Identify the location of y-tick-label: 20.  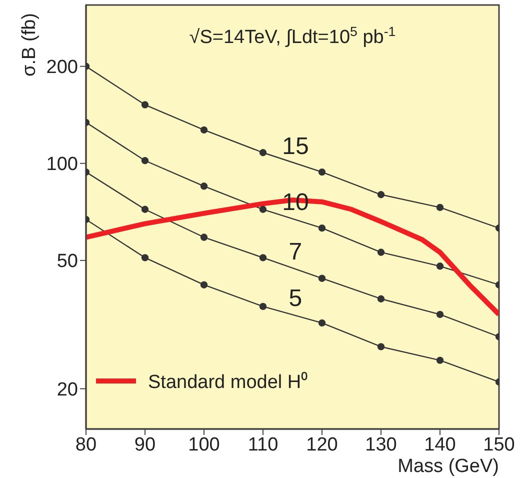
(67, 389).